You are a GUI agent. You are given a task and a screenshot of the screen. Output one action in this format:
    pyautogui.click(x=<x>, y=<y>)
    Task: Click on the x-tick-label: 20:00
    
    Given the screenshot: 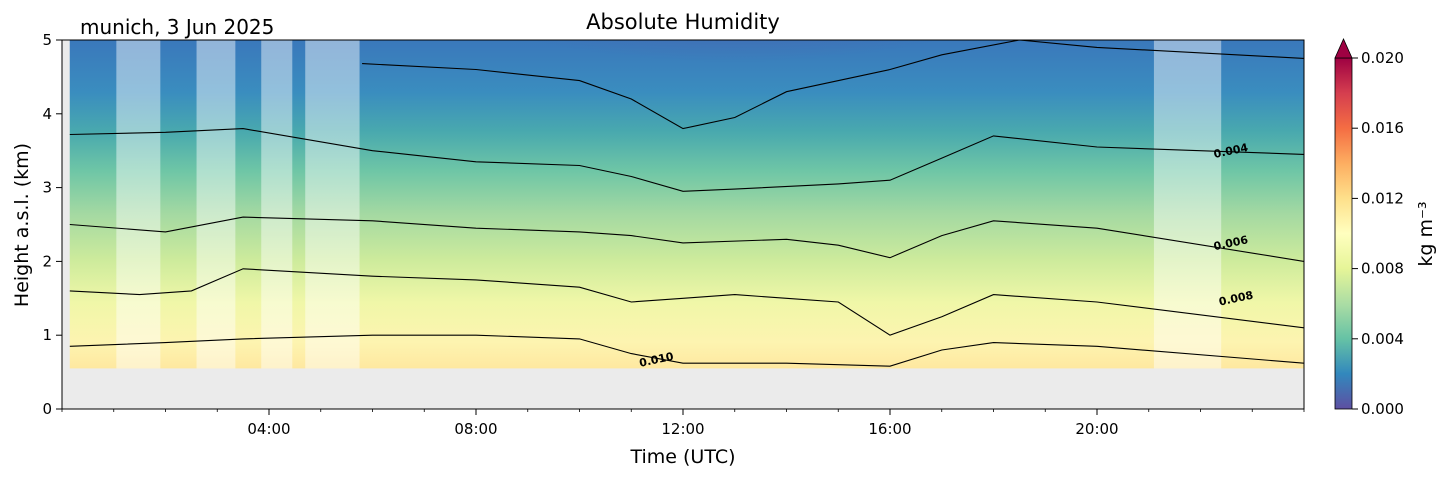 What is the action you would take?
    pyautogui.click(x=1096, y=429)
    